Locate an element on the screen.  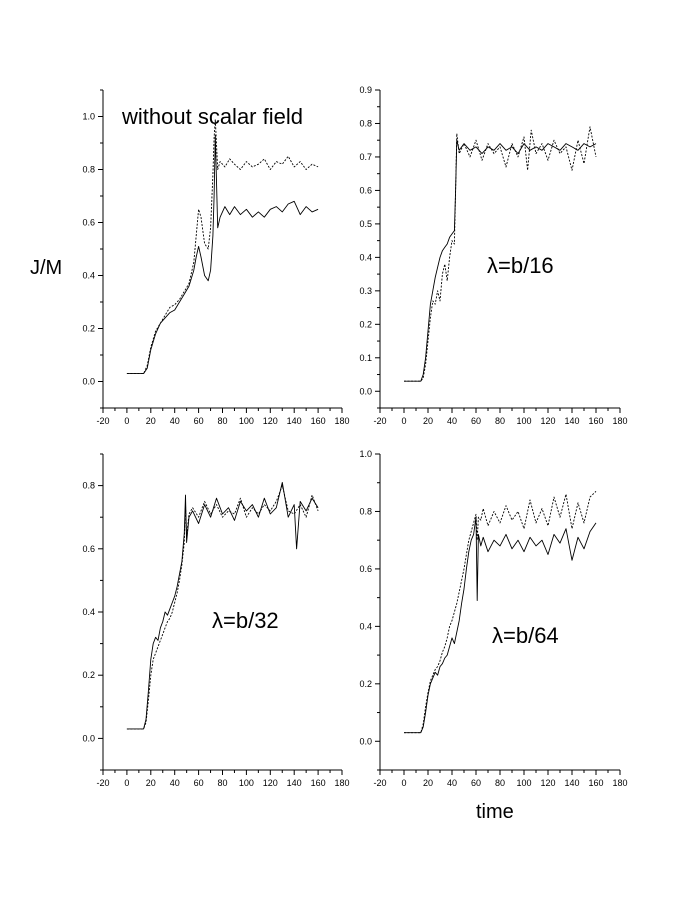
panel-annotation: λ=b/64 is located at coordinates (525, 635).